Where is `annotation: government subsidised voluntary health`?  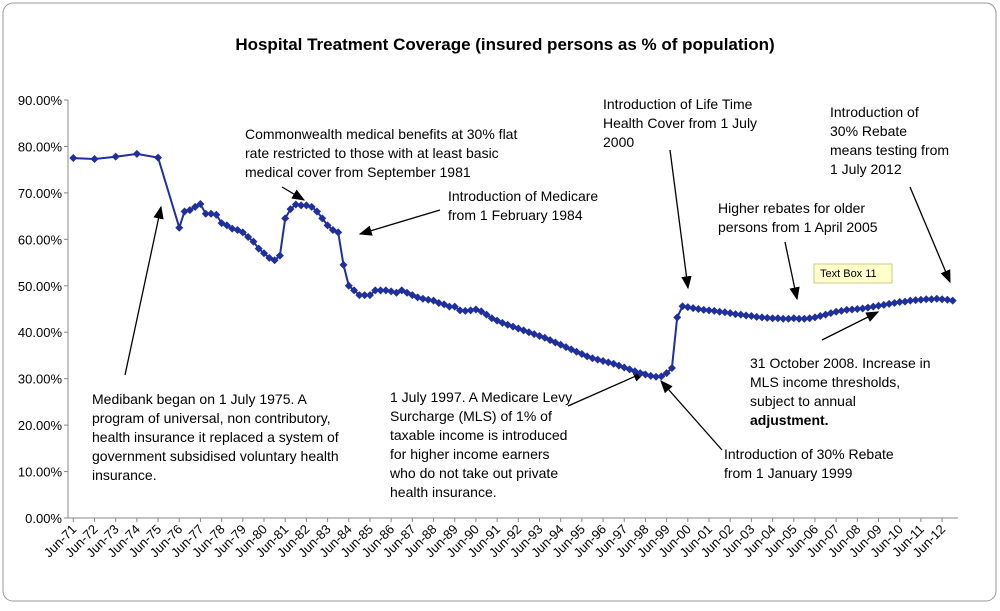 annotation: government subsidised voluntary health is located at coordinates (215, 456).